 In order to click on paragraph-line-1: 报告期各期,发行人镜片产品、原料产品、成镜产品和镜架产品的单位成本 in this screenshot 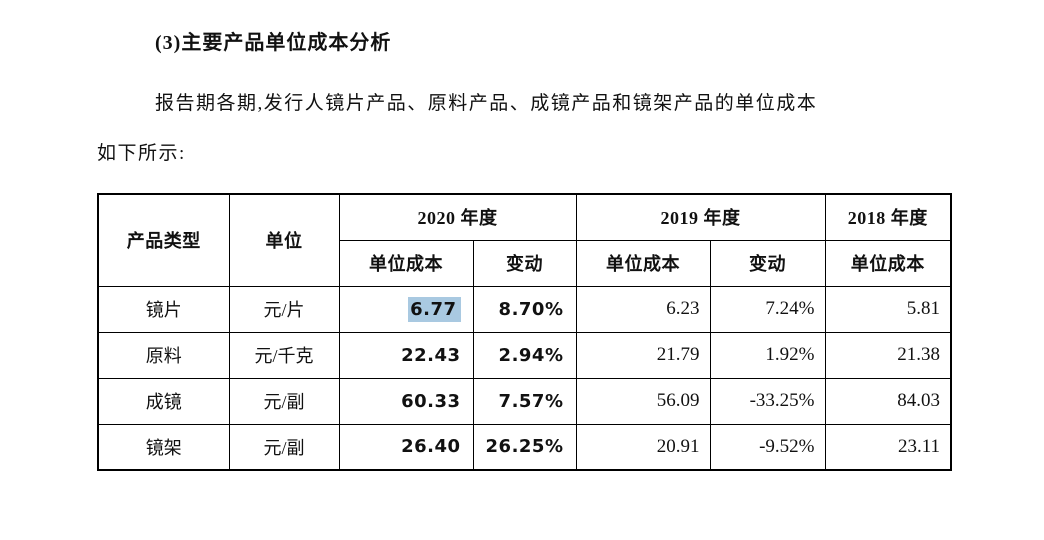, I will do `click(486, 103)`.